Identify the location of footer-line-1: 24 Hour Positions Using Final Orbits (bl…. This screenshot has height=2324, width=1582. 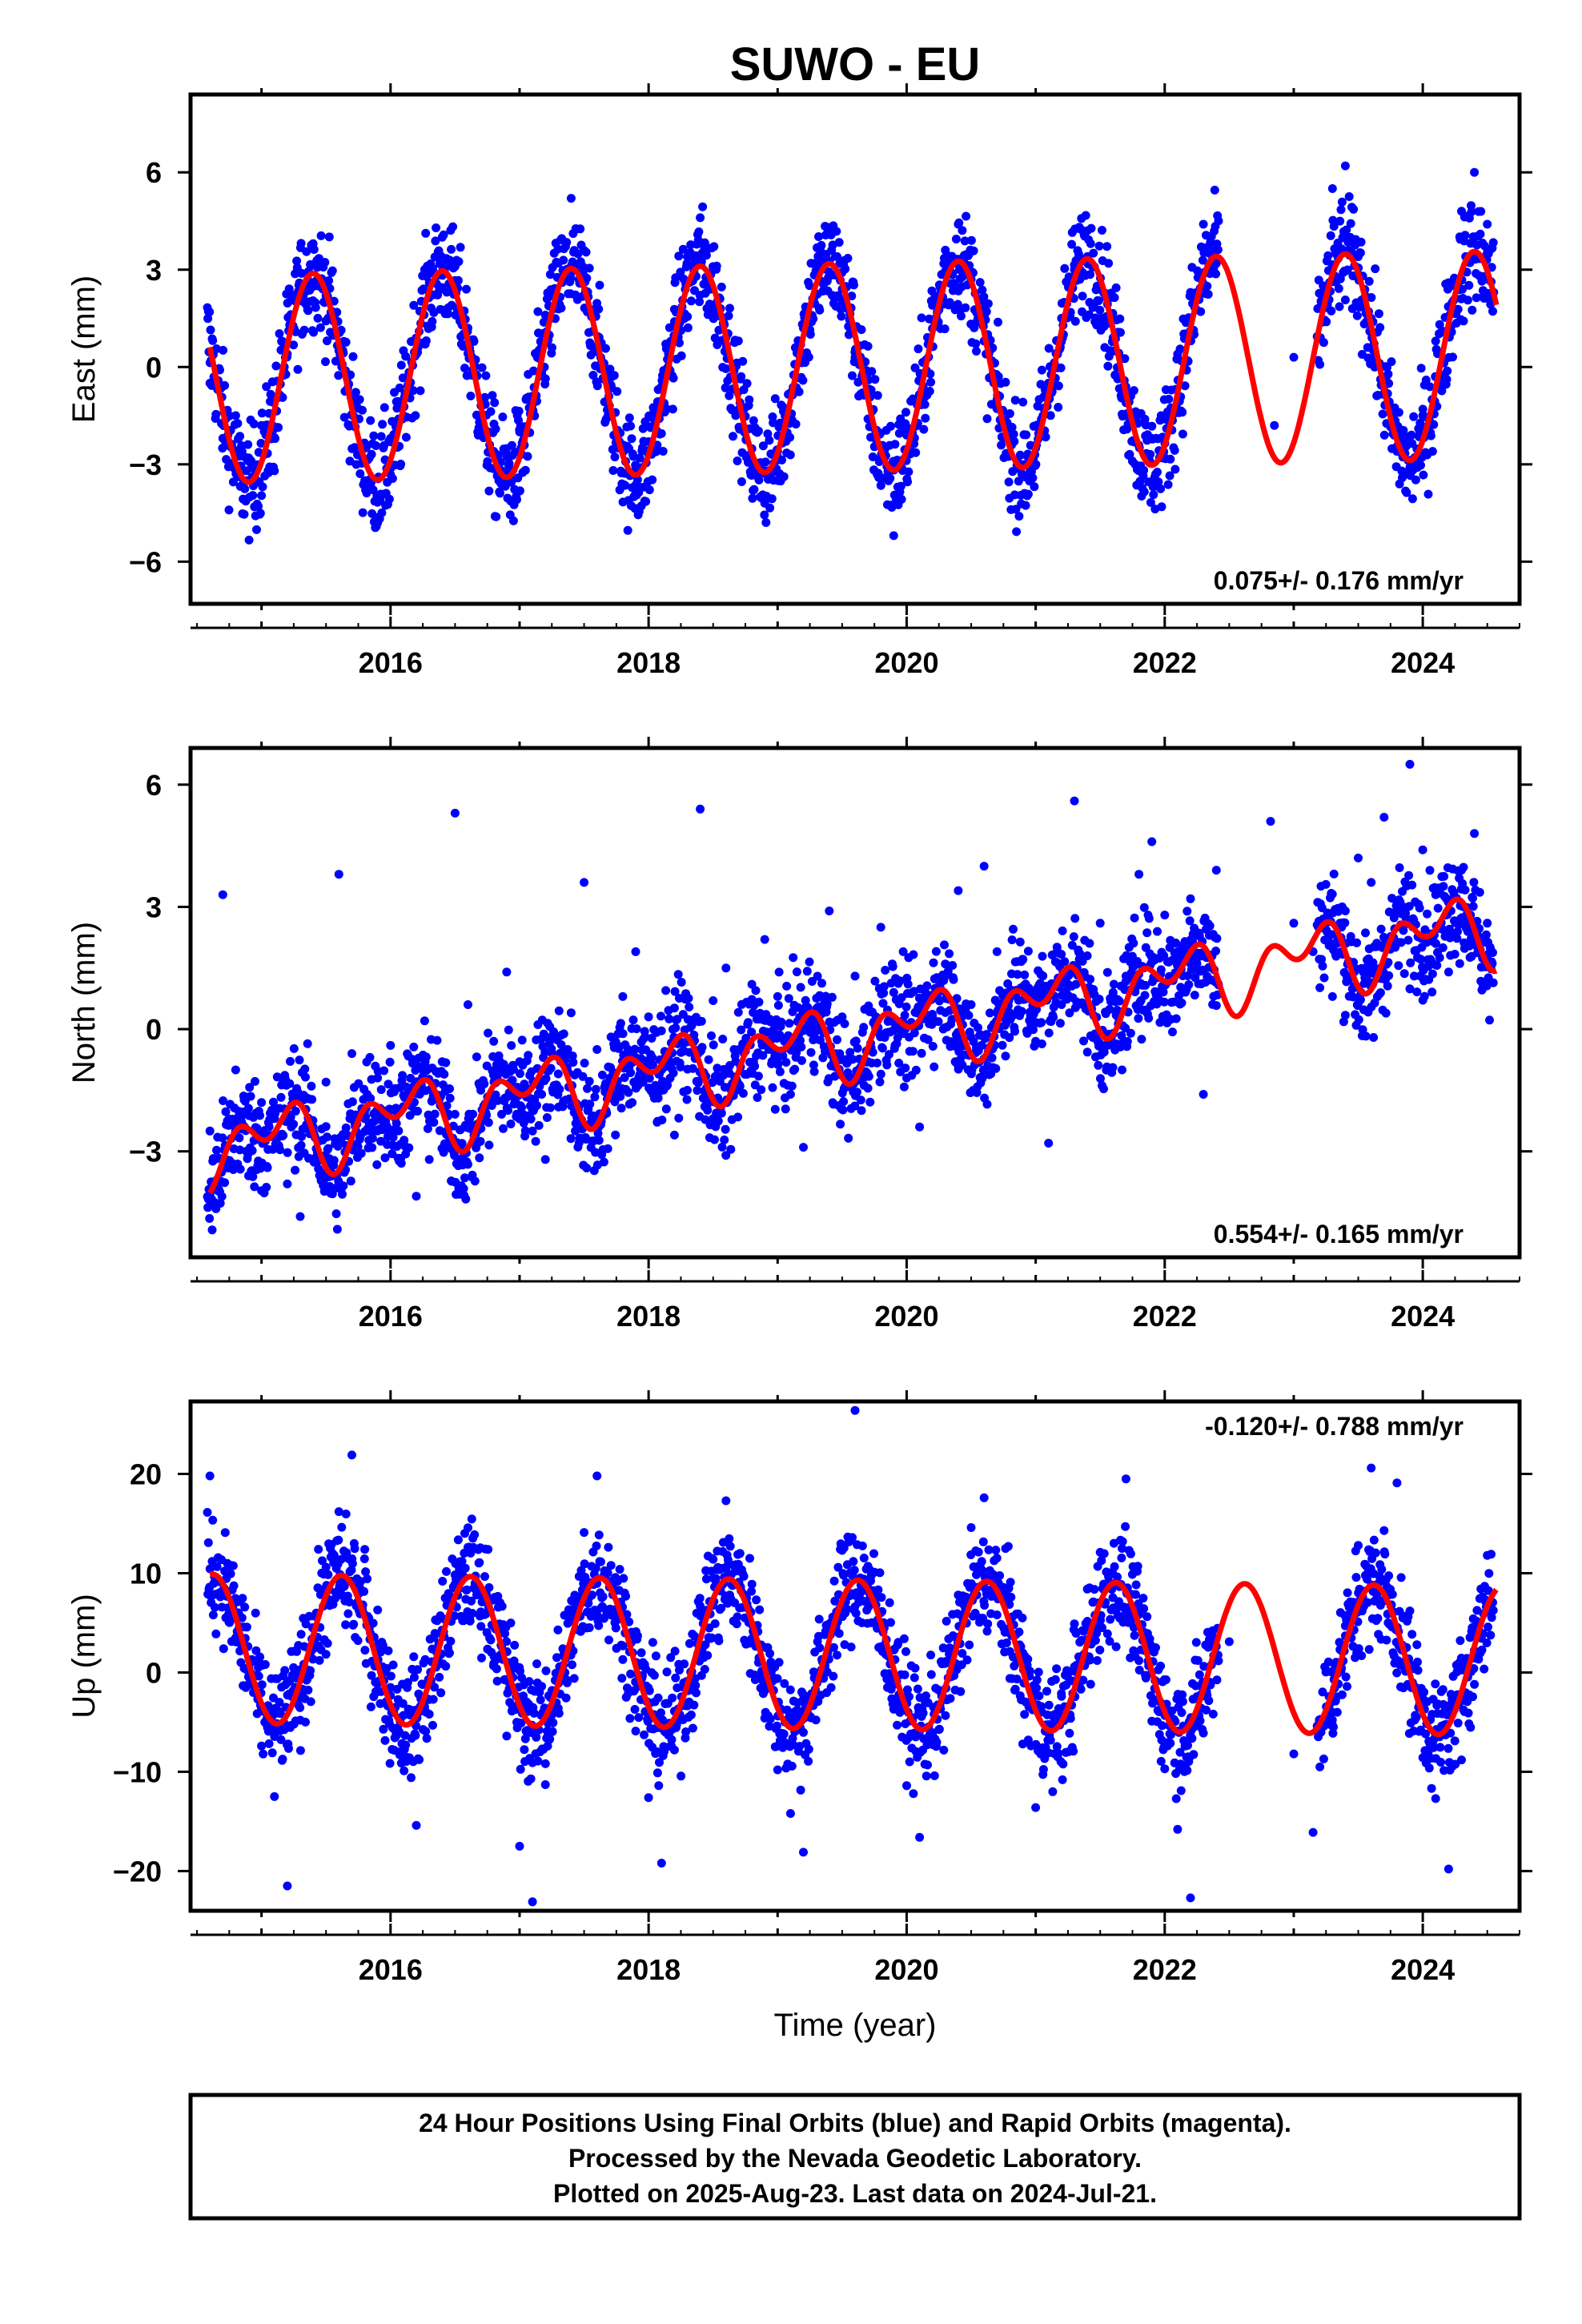
(855, 2123).